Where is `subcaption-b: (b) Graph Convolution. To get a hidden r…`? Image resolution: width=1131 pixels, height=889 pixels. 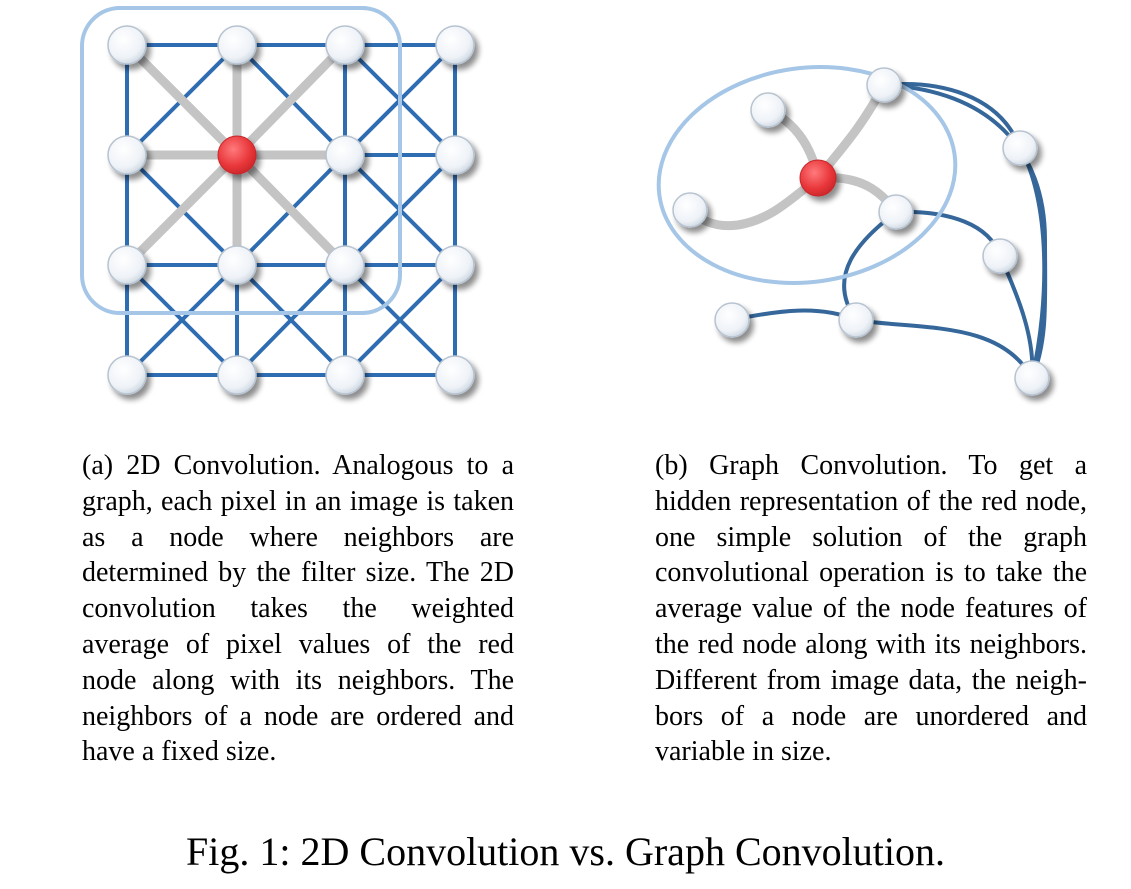
subcaption-b: (b) Graph Convolution. To get a hidden r… is located at coordinates (871, 609).